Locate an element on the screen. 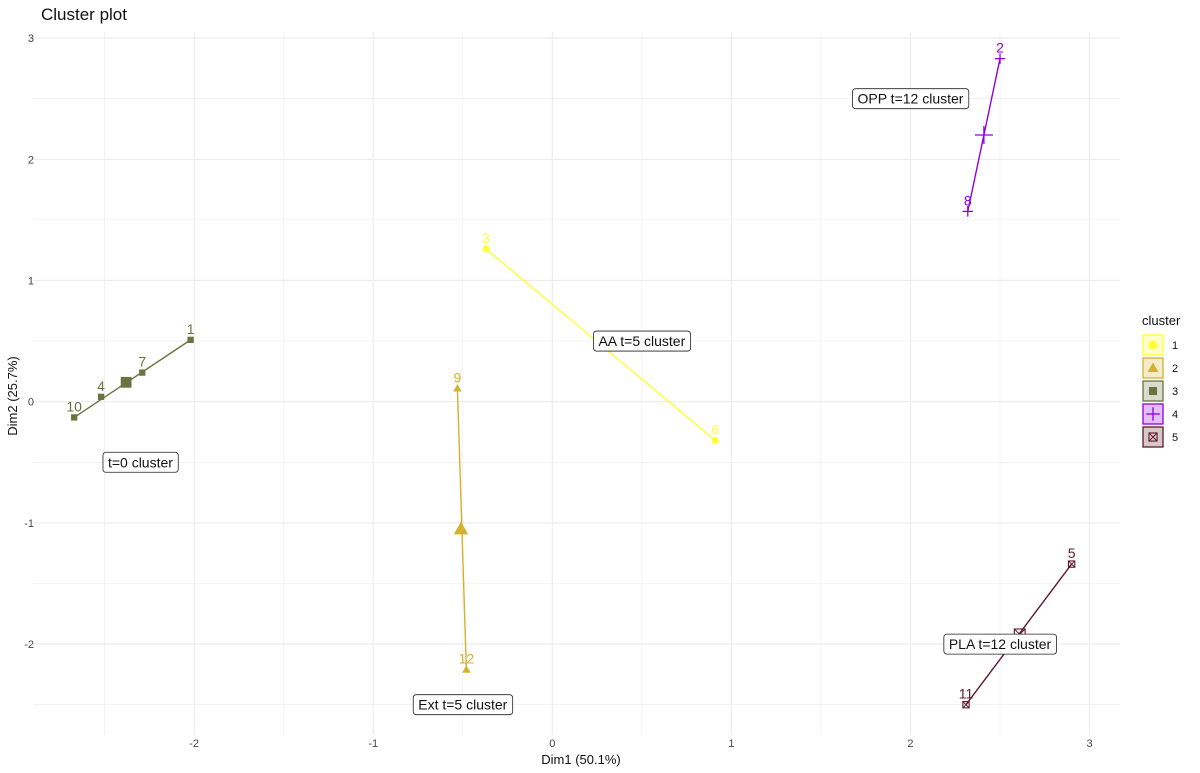 The height and width of the screenshot is (773, 1200). point-label-3: 3 is located at coordinates (486, 238).